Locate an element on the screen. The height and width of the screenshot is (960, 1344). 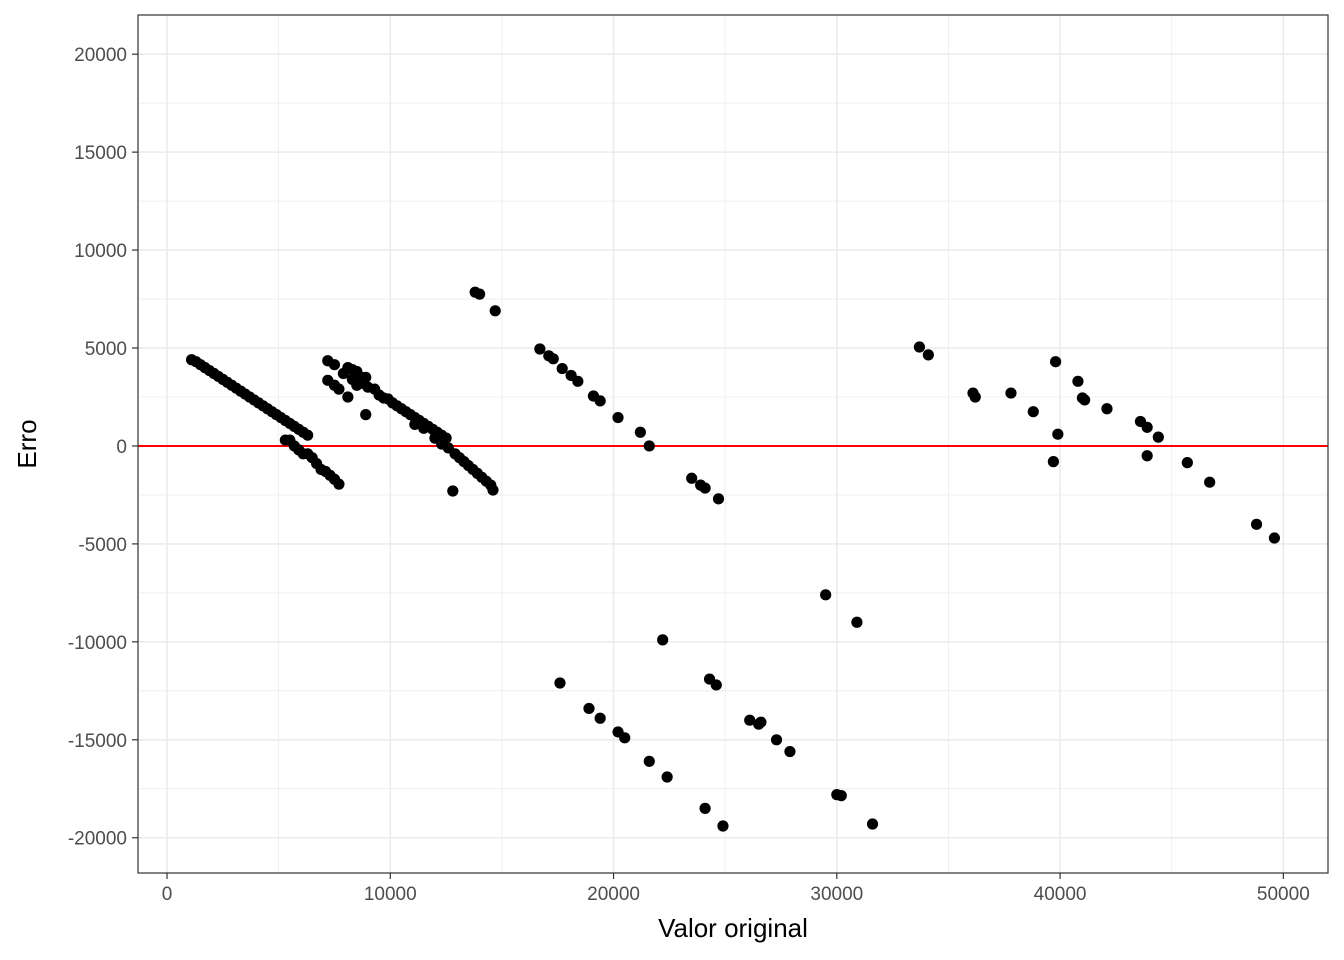
x-tick-label: 40000 is located at coordinates (1060, 894).